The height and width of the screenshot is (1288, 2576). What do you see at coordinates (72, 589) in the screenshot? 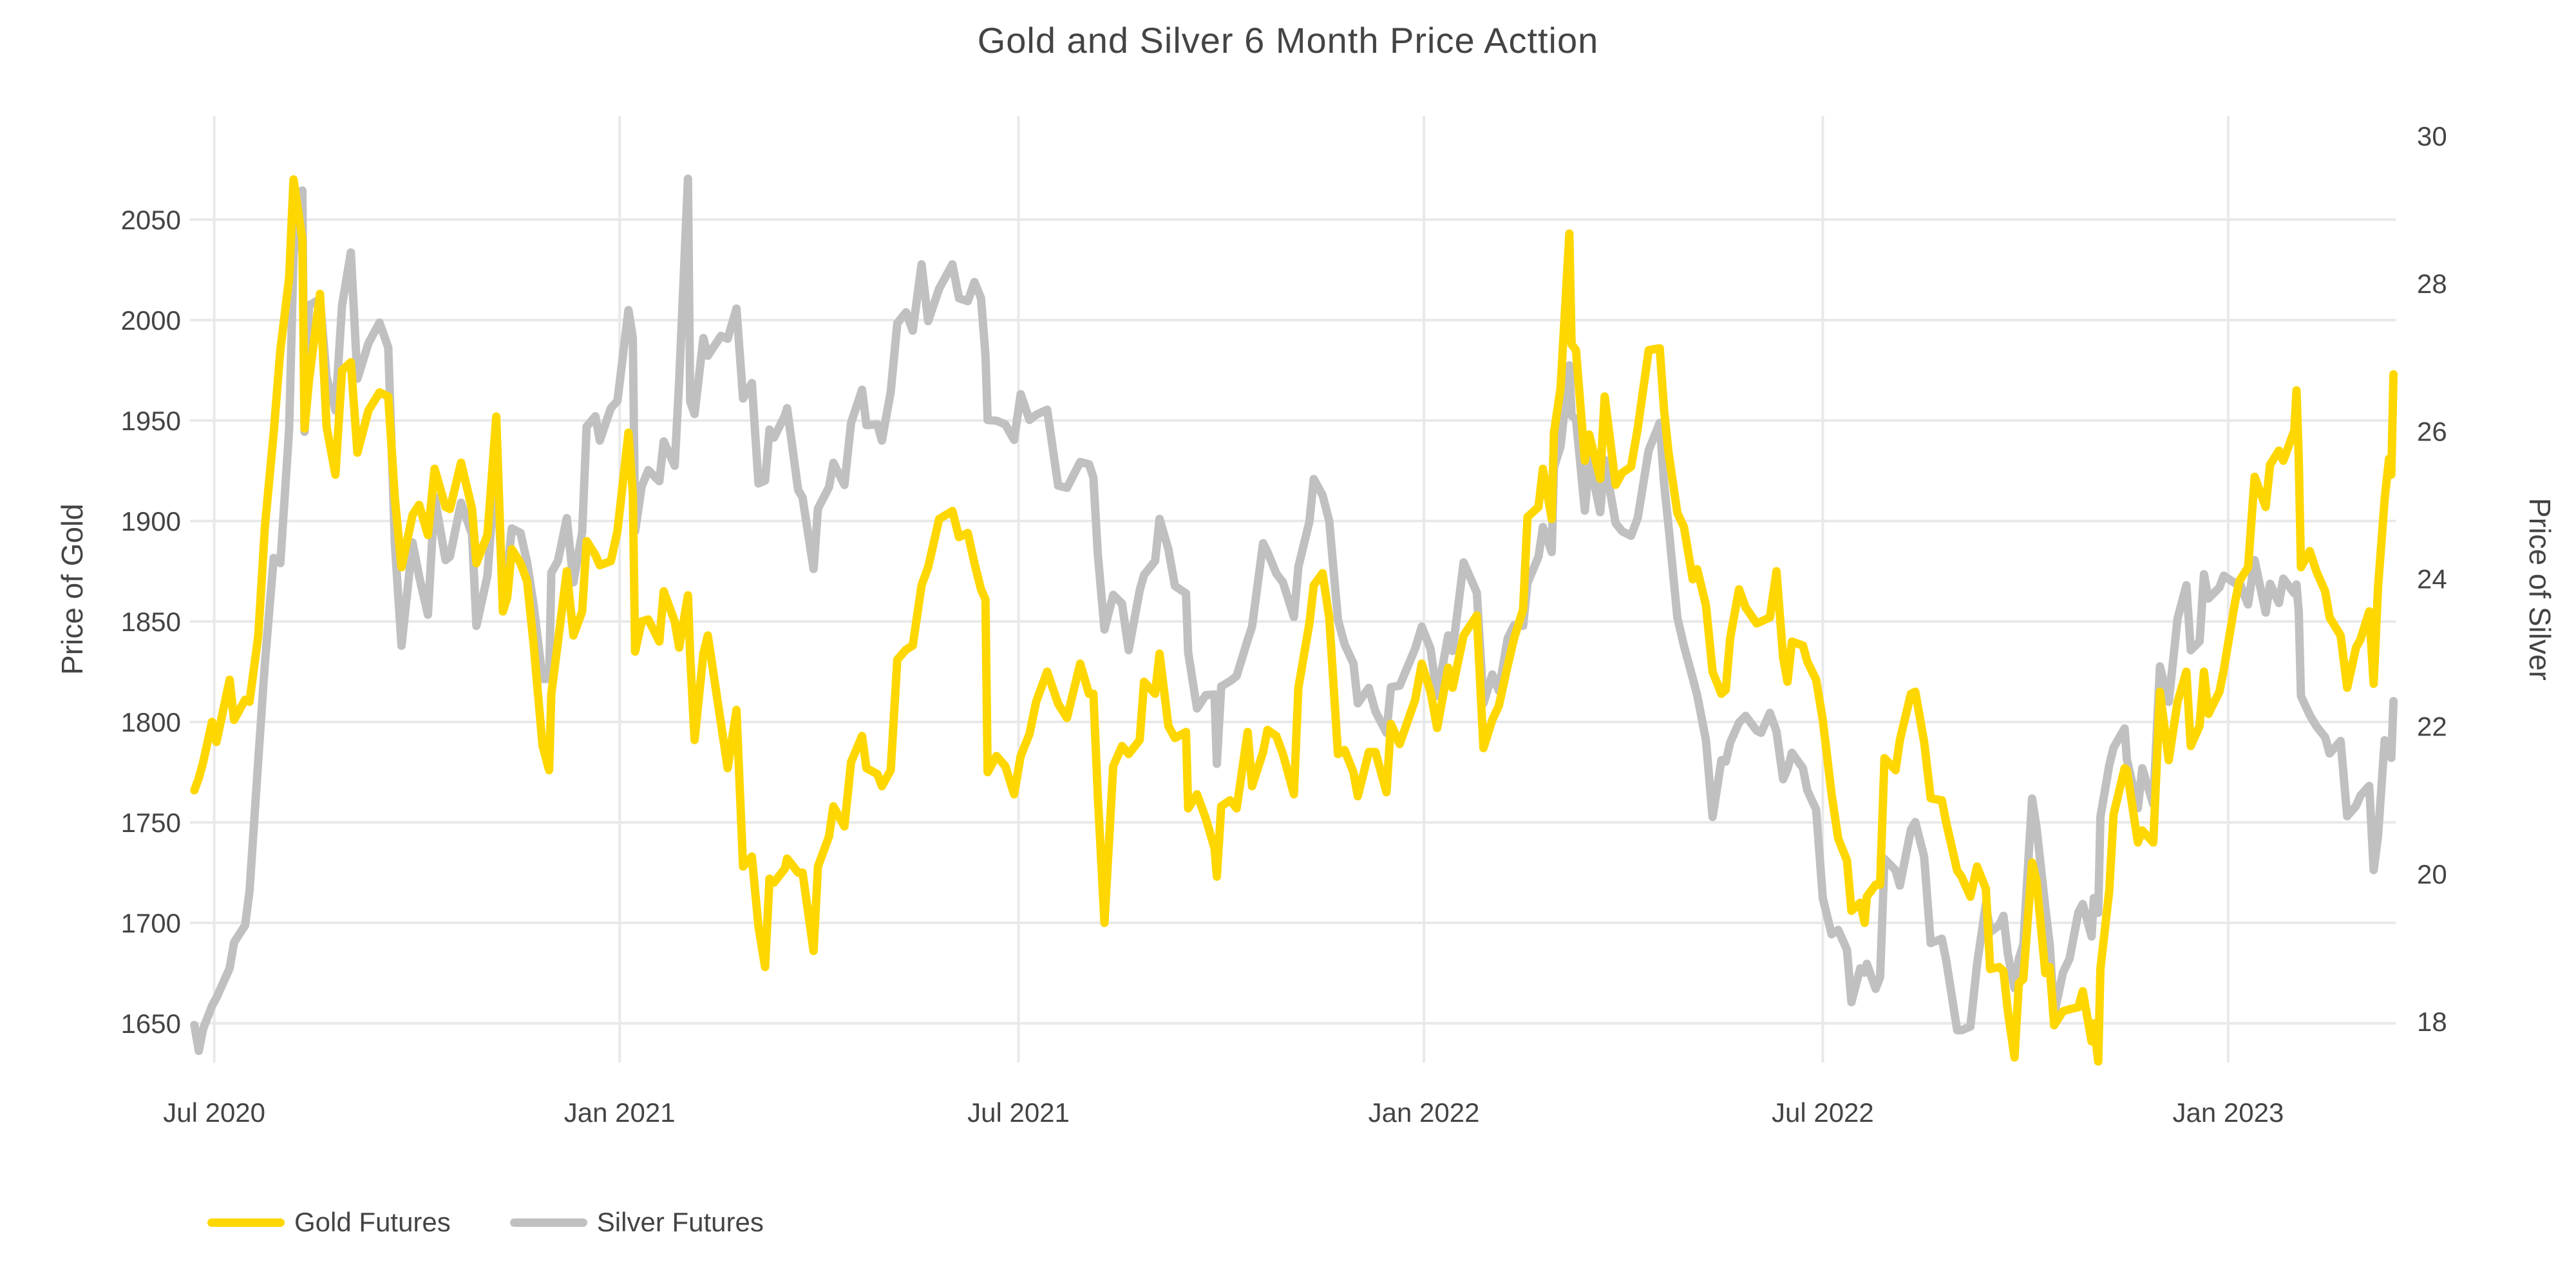
I see `left-axis-title: Price of Gold` at bounding box center [72, 589].